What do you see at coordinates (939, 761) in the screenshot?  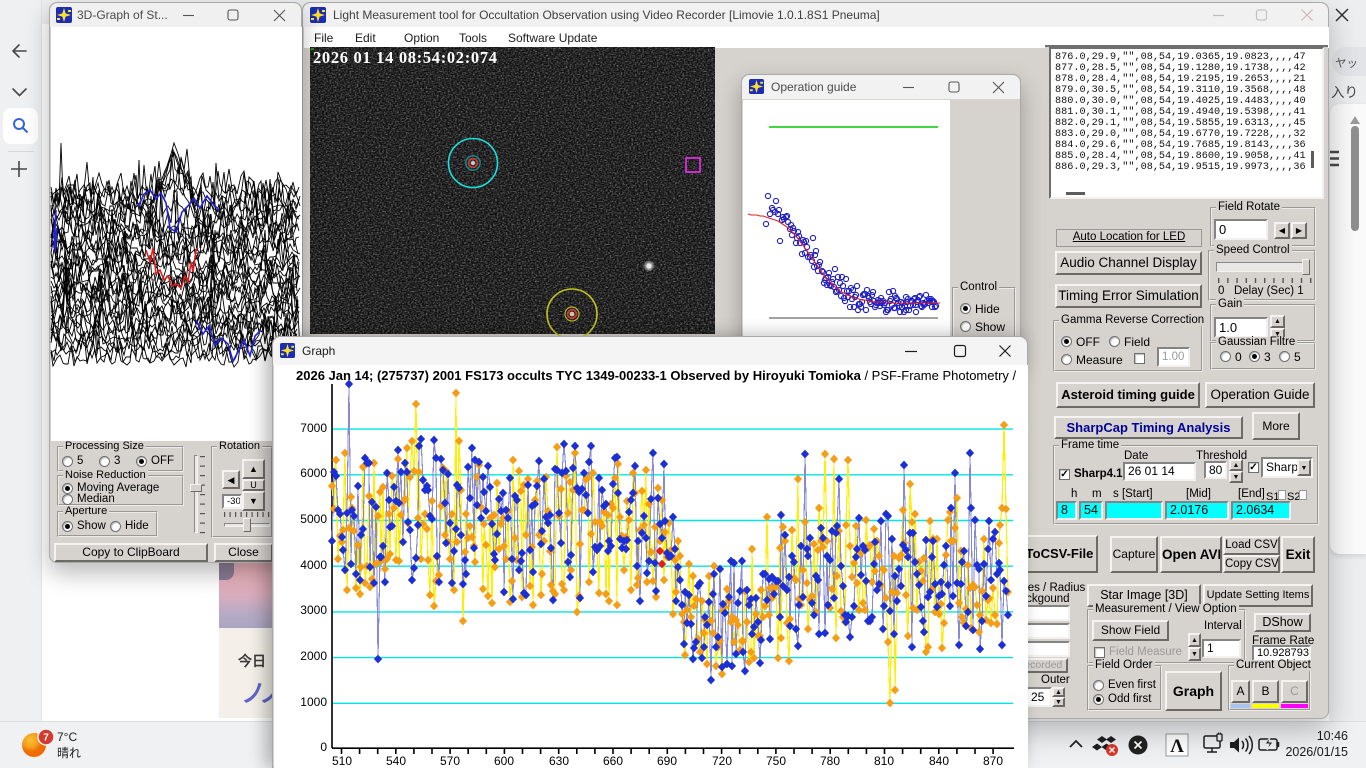 I see `svg-text: 840` at bounding box center [939, 761].